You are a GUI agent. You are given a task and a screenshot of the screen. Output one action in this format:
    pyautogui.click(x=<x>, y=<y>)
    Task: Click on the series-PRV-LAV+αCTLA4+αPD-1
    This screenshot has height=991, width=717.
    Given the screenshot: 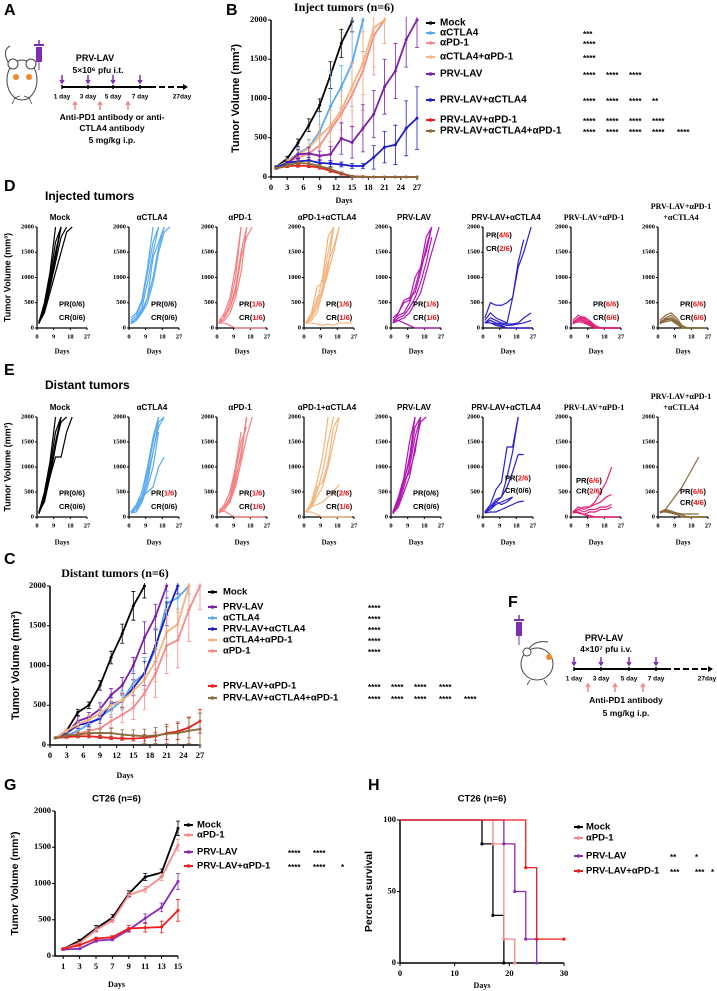 What is the action you would take?
    pyautogui.click(x=346, y=169)
    